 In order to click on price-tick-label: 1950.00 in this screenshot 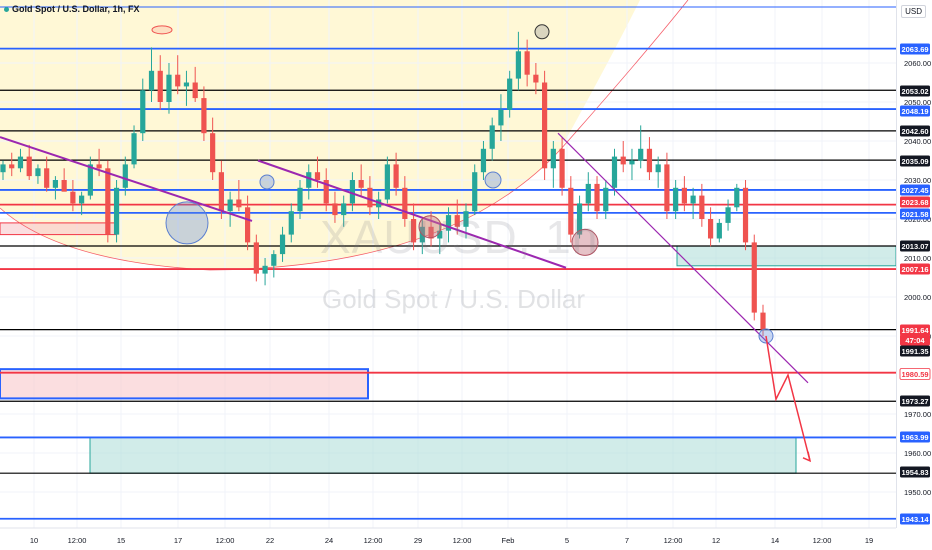, I will do `click(917, 492)`.